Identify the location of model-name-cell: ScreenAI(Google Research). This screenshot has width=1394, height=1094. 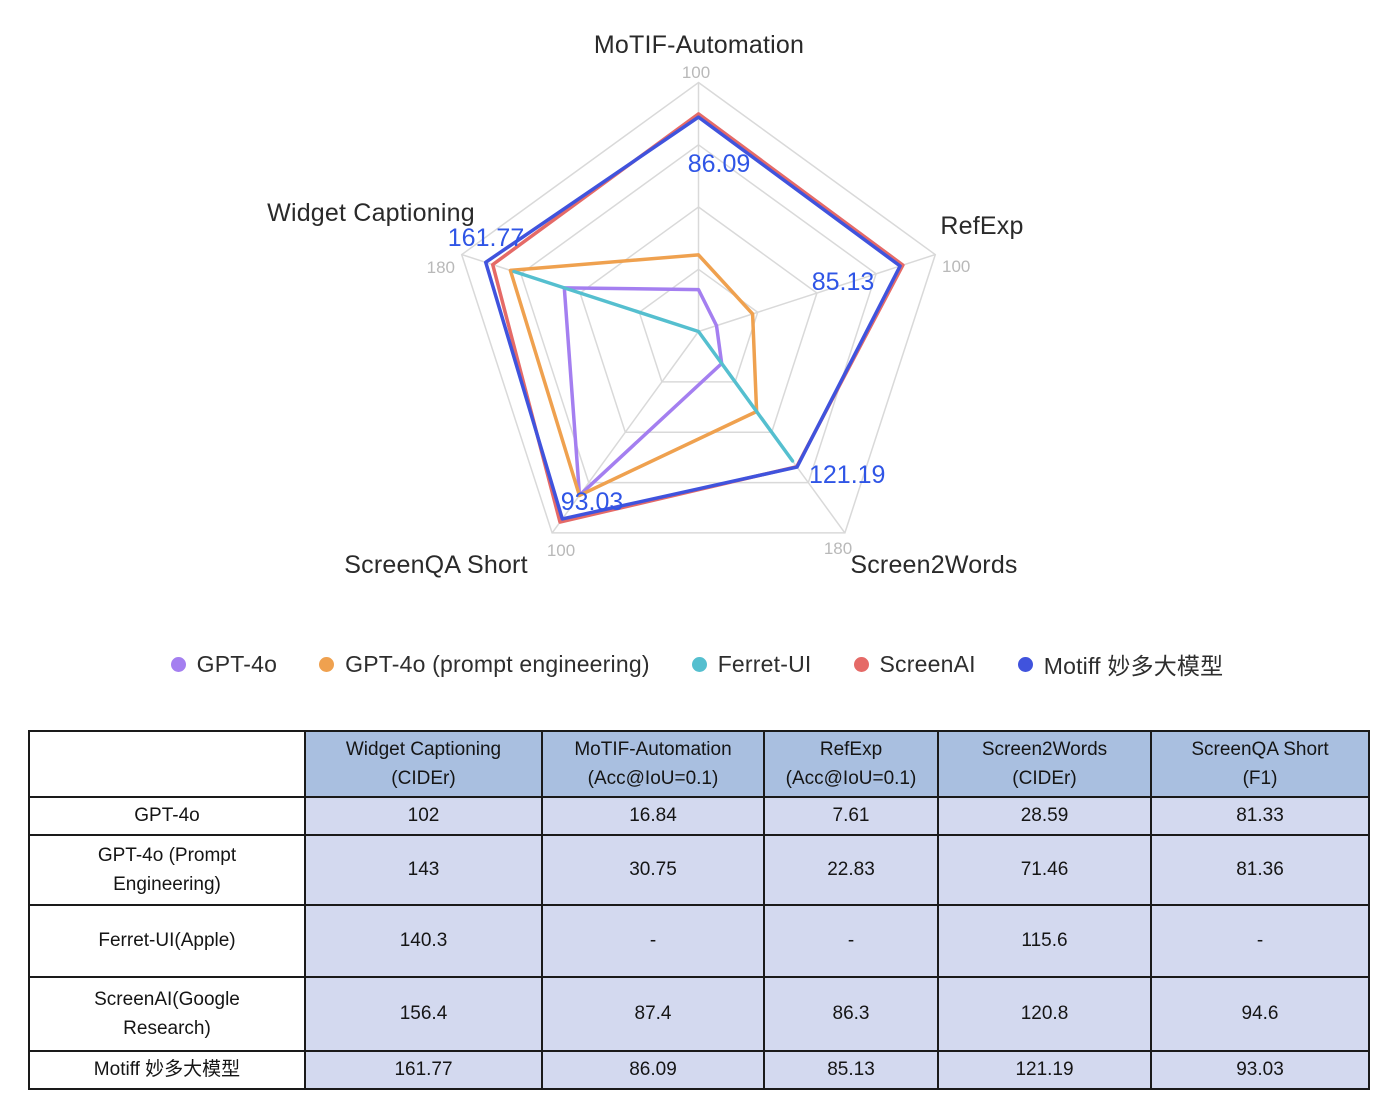
(167, 1014).